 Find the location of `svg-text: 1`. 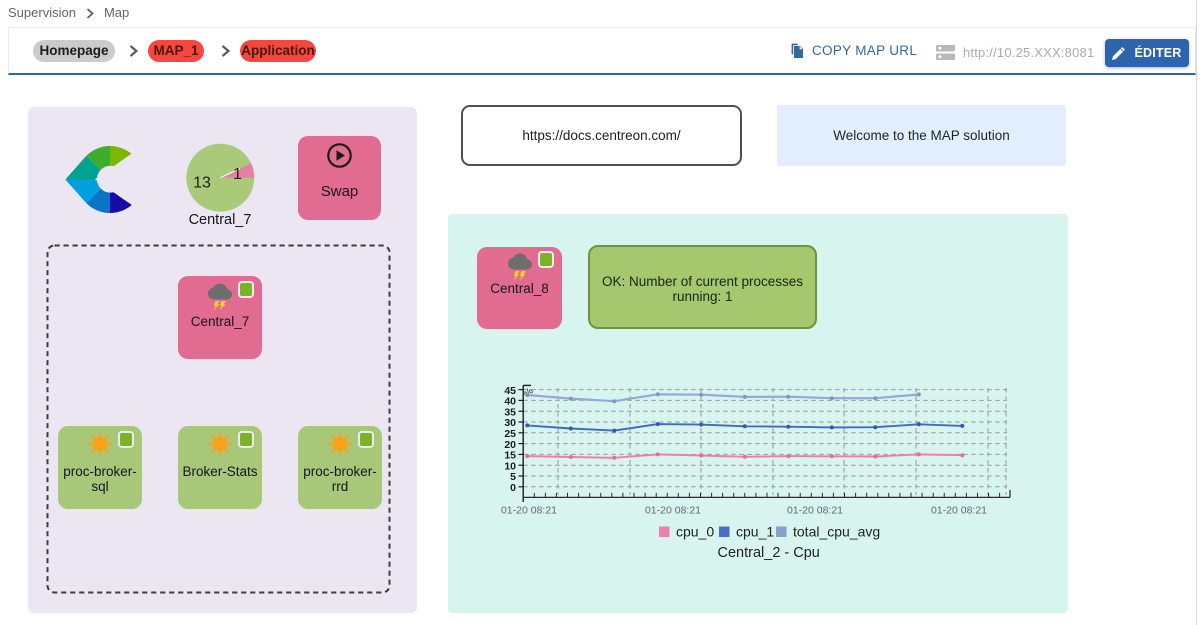

svg-text: 1 is located at coordinates (237, 174).